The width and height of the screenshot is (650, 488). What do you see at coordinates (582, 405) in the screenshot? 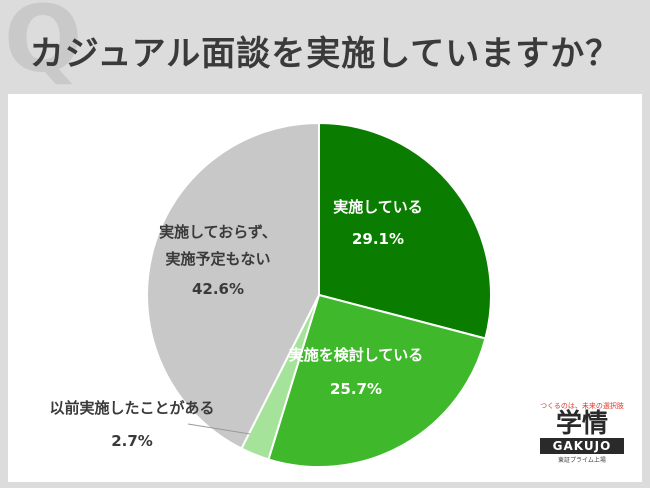
I see `logo-tagline: つくるのは、未来の選択肢` at bounding box center [582, 405].